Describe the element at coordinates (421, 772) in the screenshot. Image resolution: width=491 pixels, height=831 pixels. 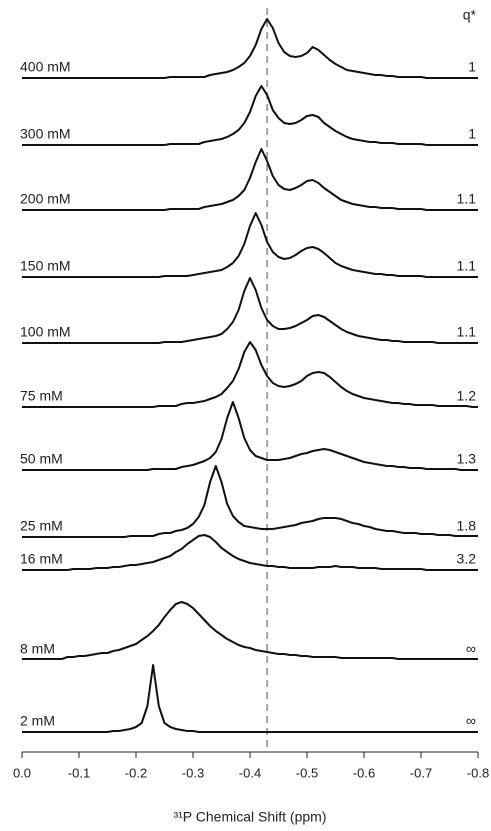
I see `x-tick-label: -0.7` at that location.